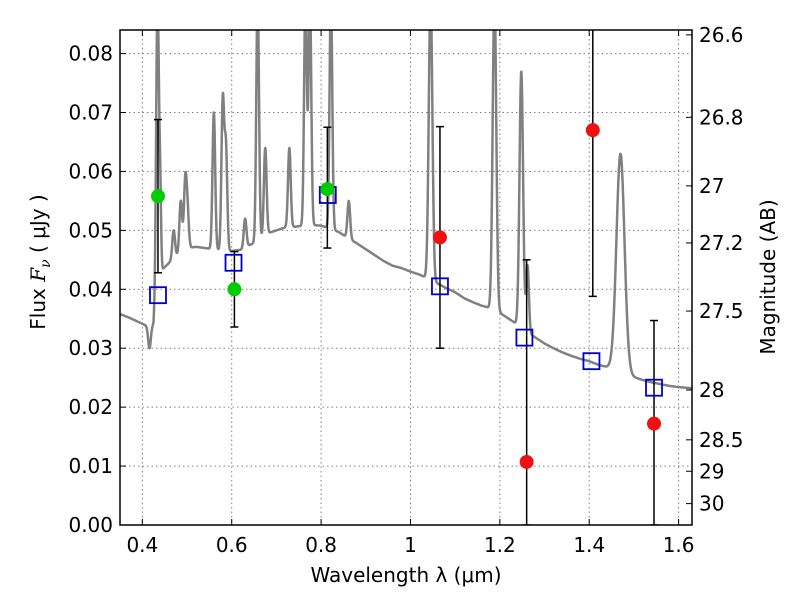  I want to click on y2-tick-label: 27, so click(711, 186).